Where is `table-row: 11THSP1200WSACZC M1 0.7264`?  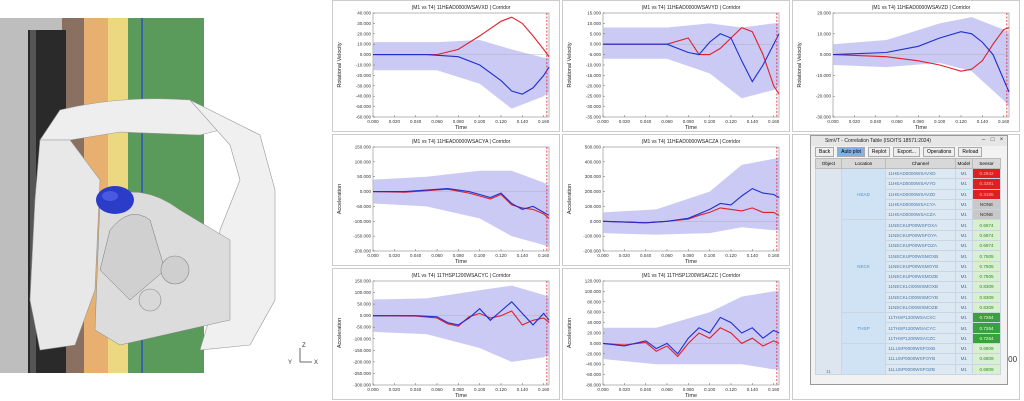
table-row: 11THSP1200WSACZC M1 0.7264 is located at coordinates (908, 338).